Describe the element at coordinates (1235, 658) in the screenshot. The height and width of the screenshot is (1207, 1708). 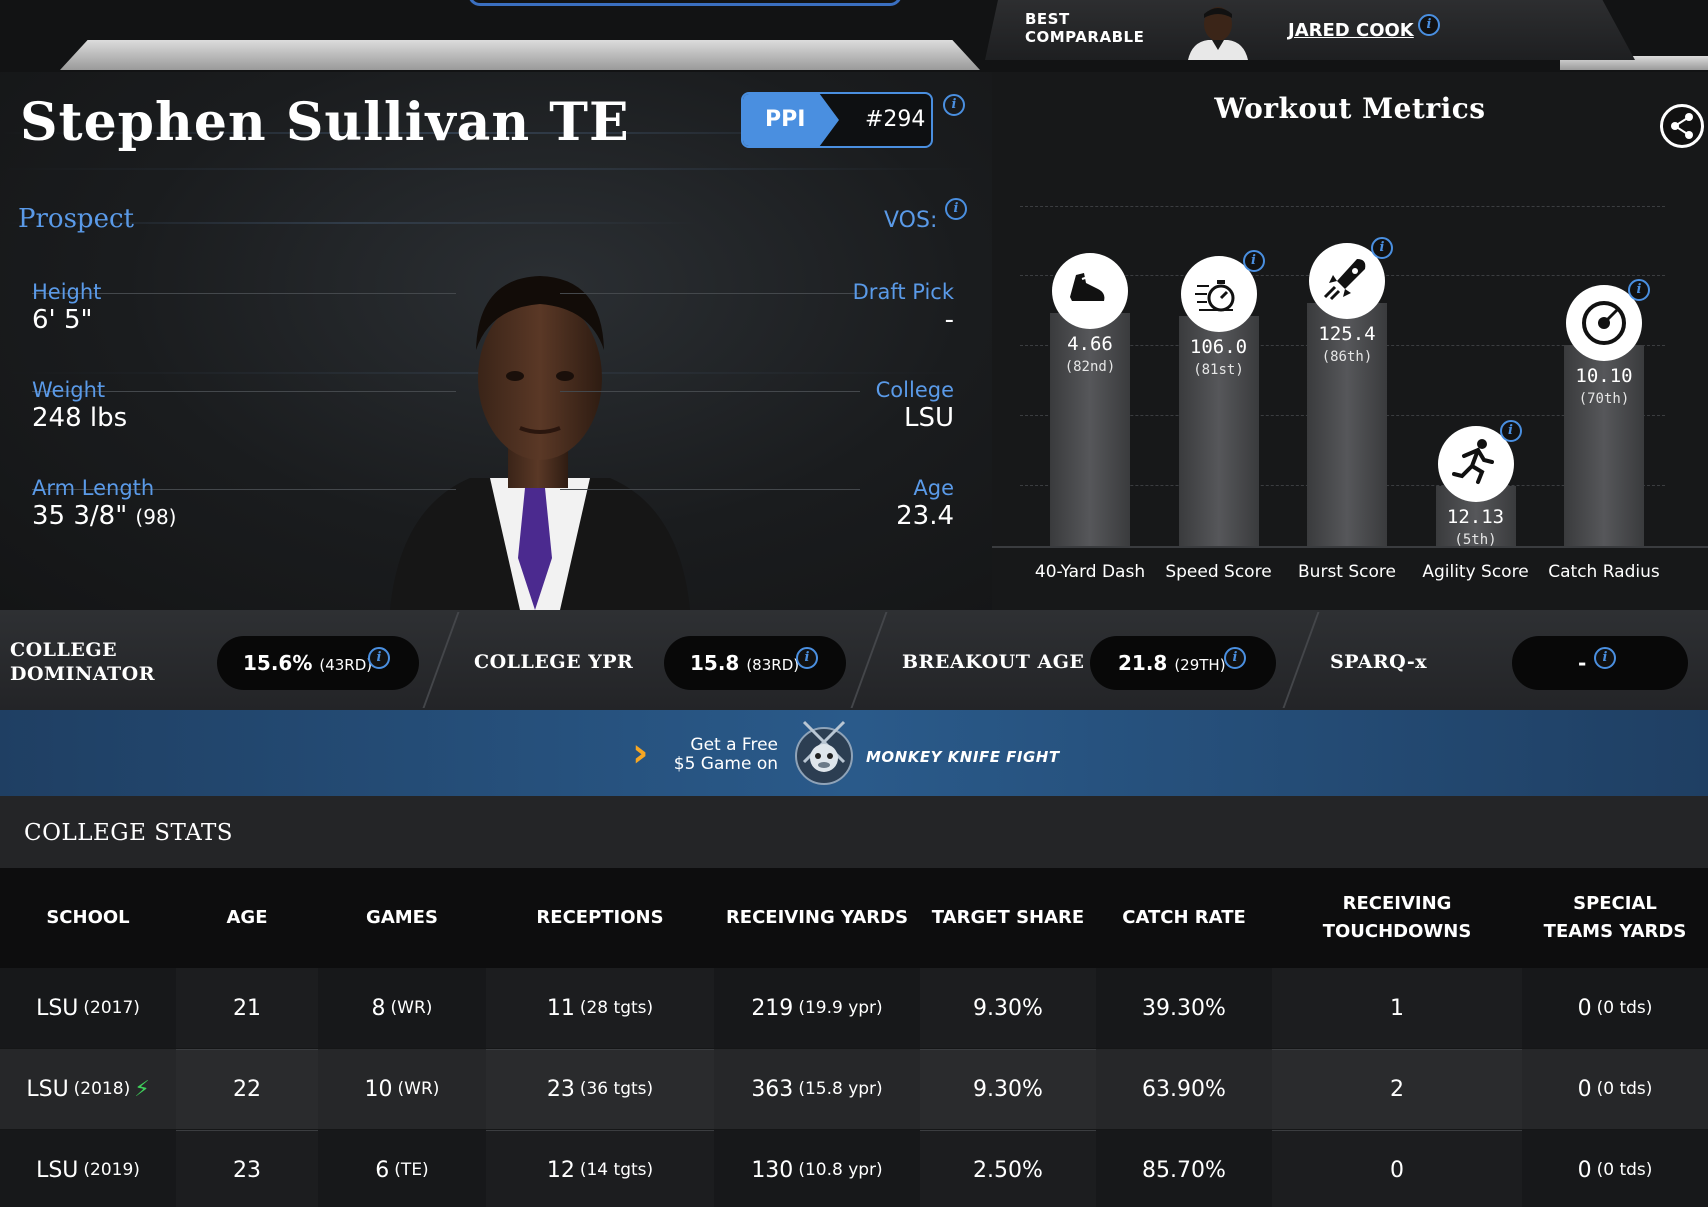
I see `breakout-age-info-icon: i` at that location.